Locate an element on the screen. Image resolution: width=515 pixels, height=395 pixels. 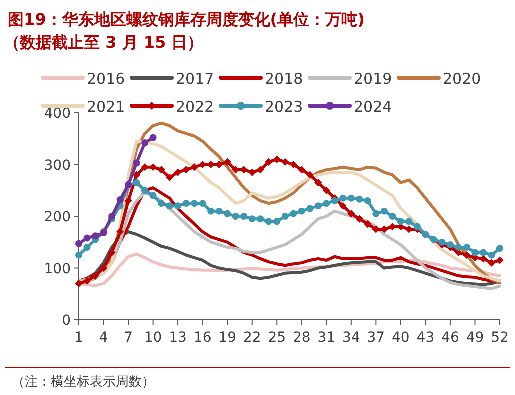
x-tick-label: 22 is located at coordinates (252, 338).